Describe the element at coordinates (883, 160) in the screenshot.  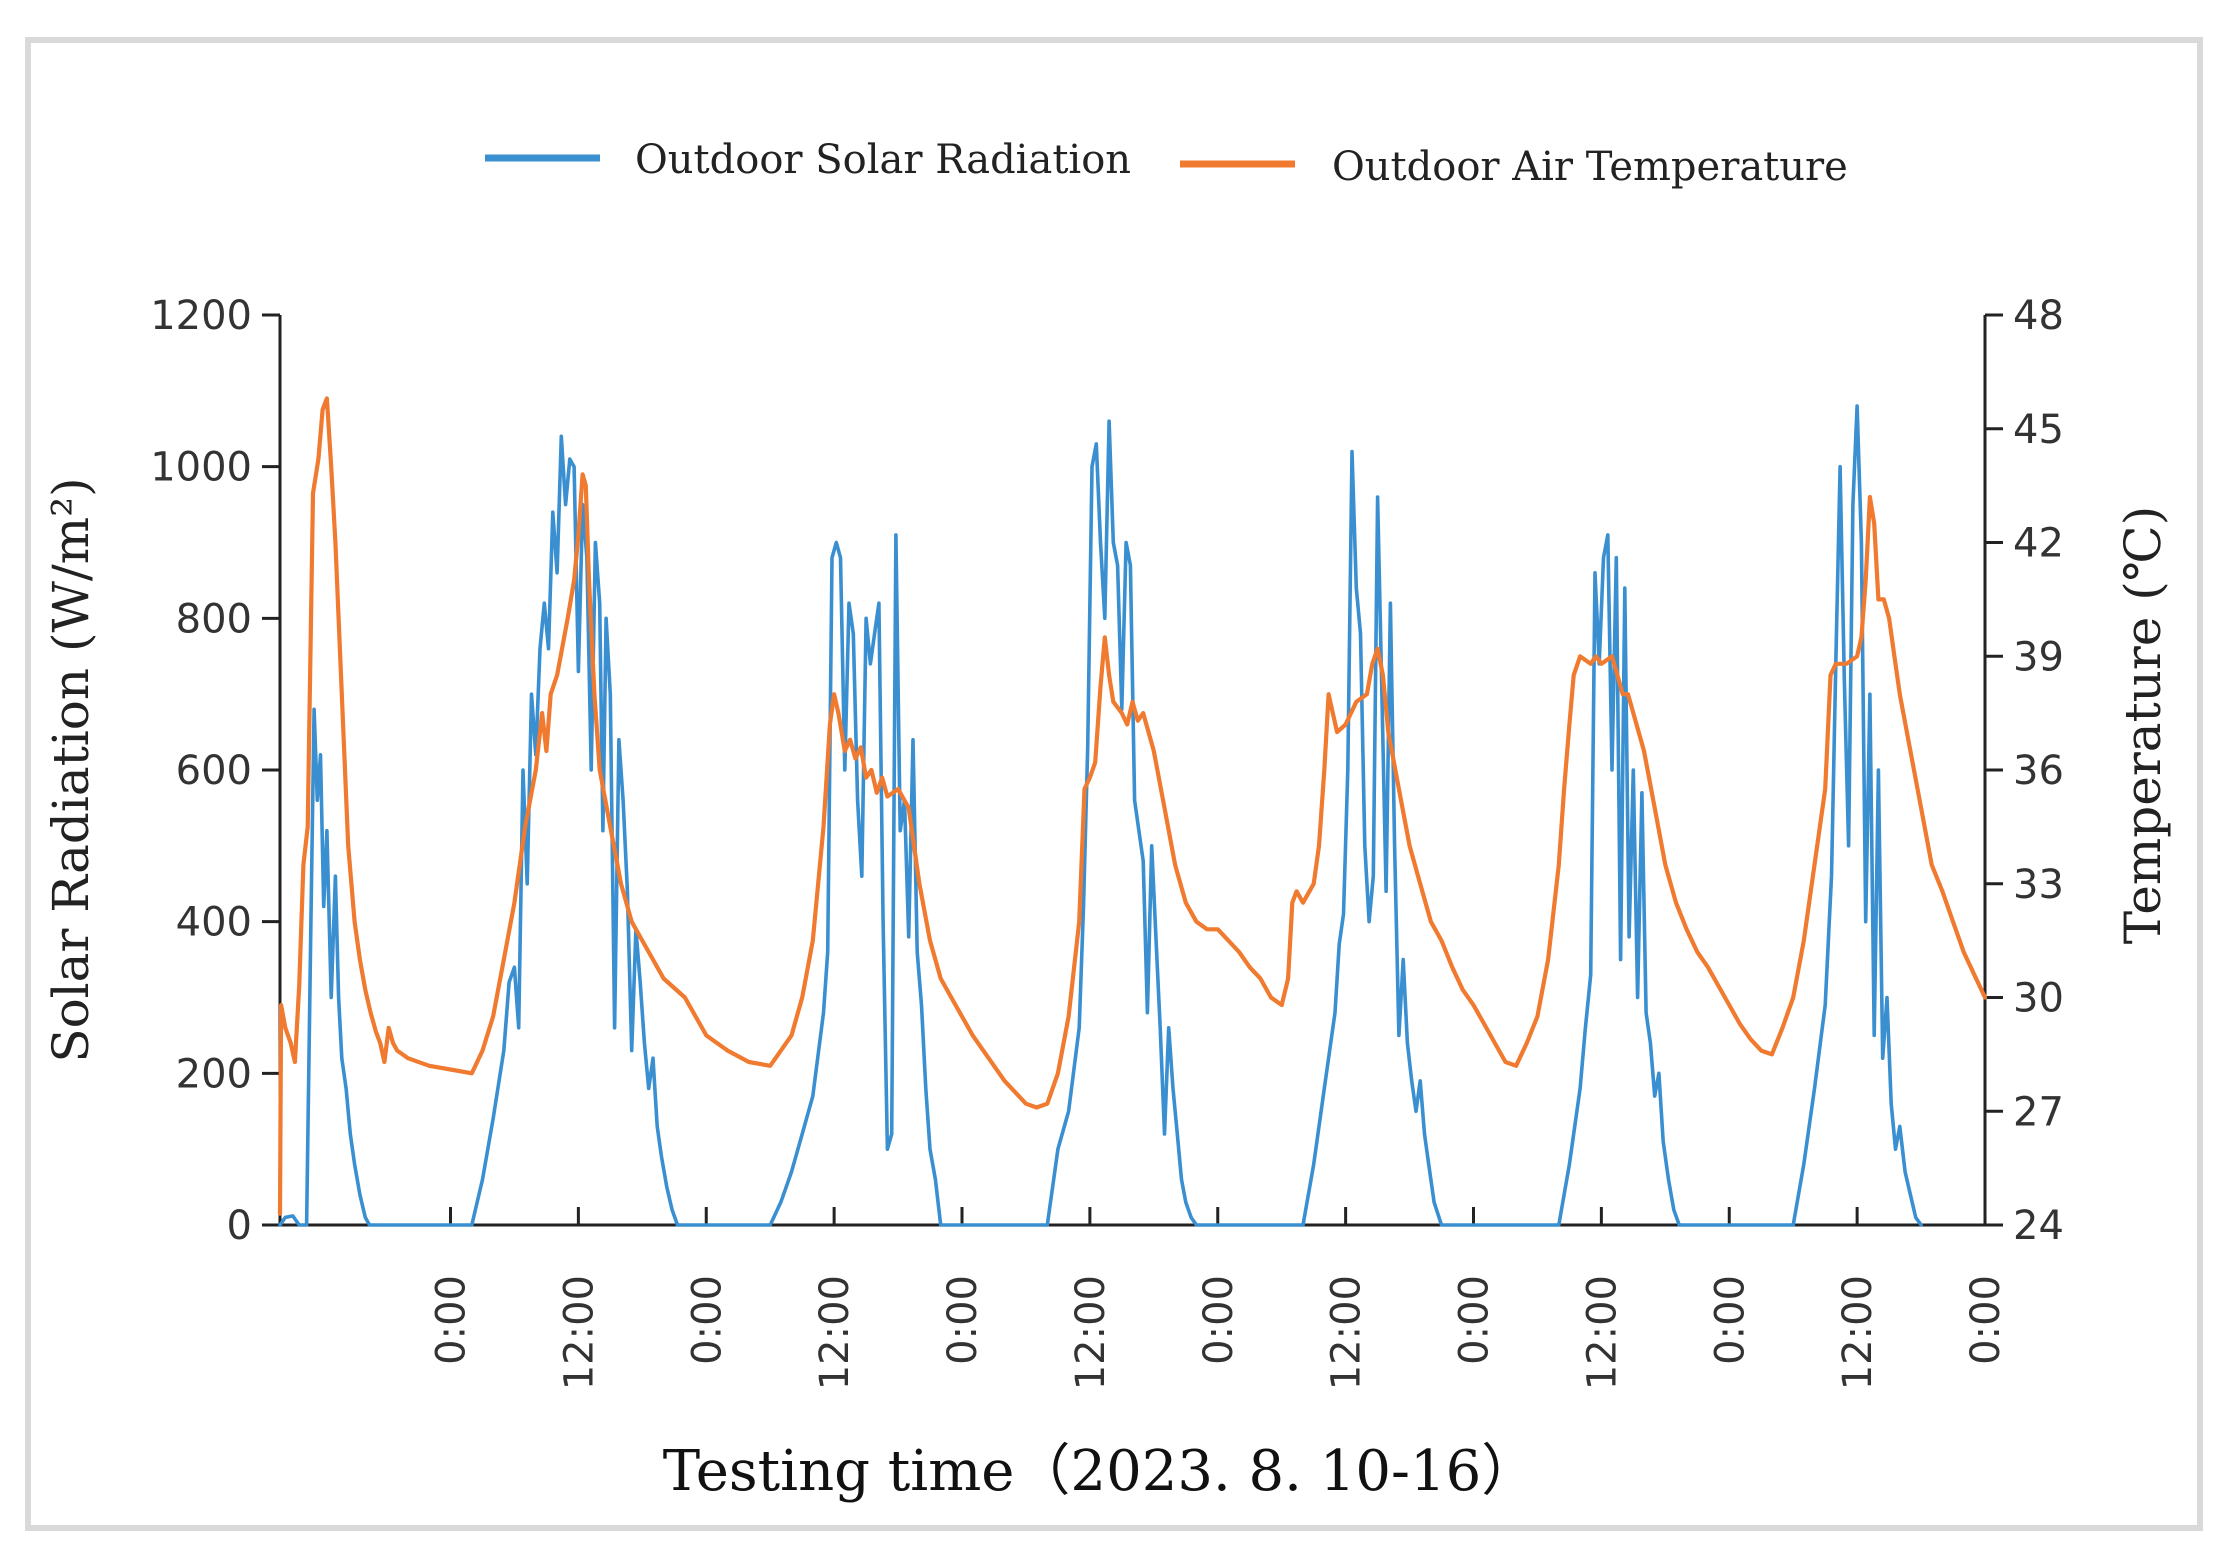
I see `legend-label-solar: Outdoor Solar Radiation` at that location.